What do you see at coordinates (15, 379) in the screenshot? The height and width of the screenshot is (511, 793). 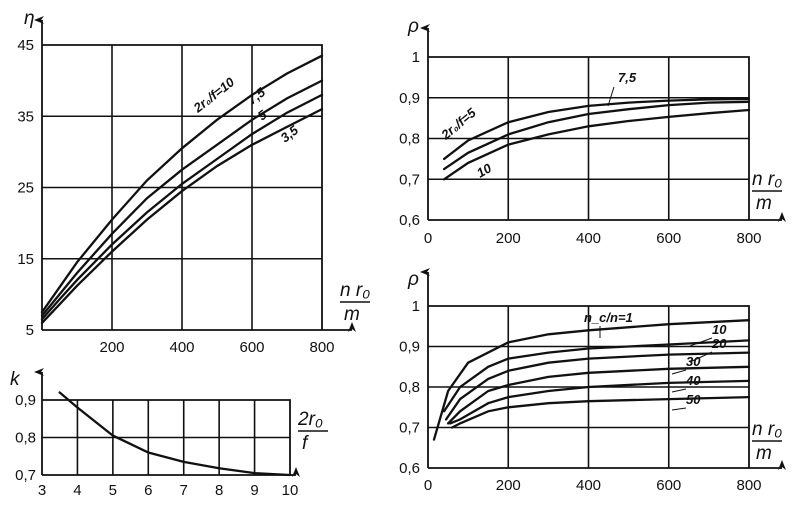 I see `y-axis-label: k` at bounding box center [15, 379].